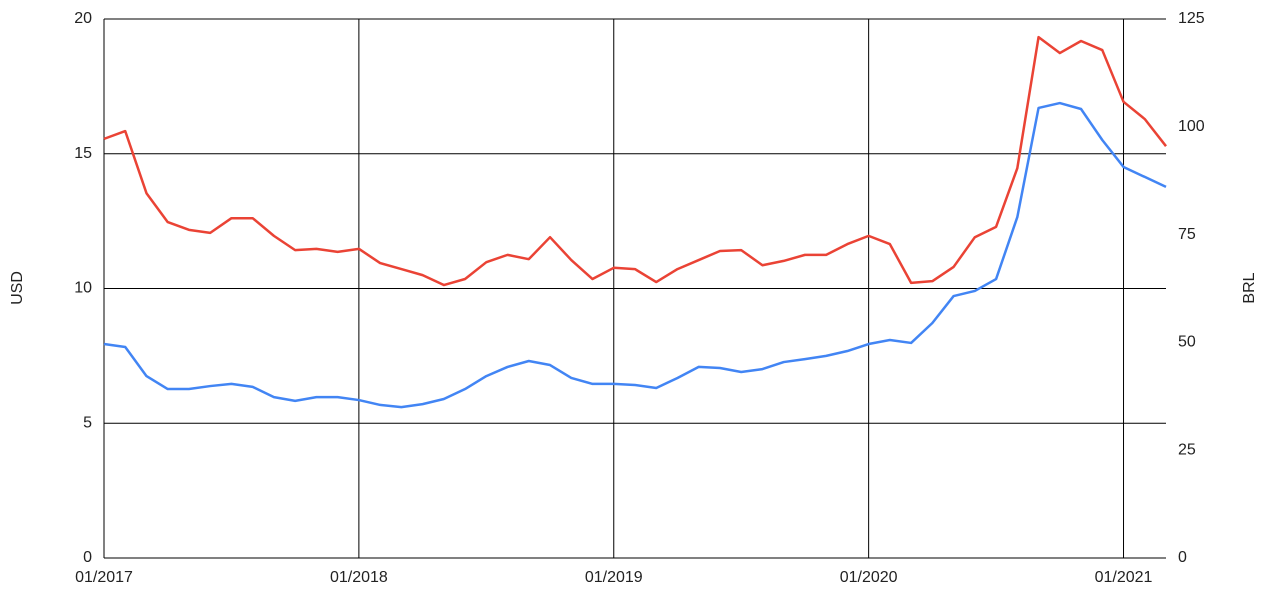 The height and width of the screenshot is (590, 1262). What do you see at coordinates (614, 577) in the screenshot?
I see `x-tick-label: 01/2019` at bounding box center [614, 577].